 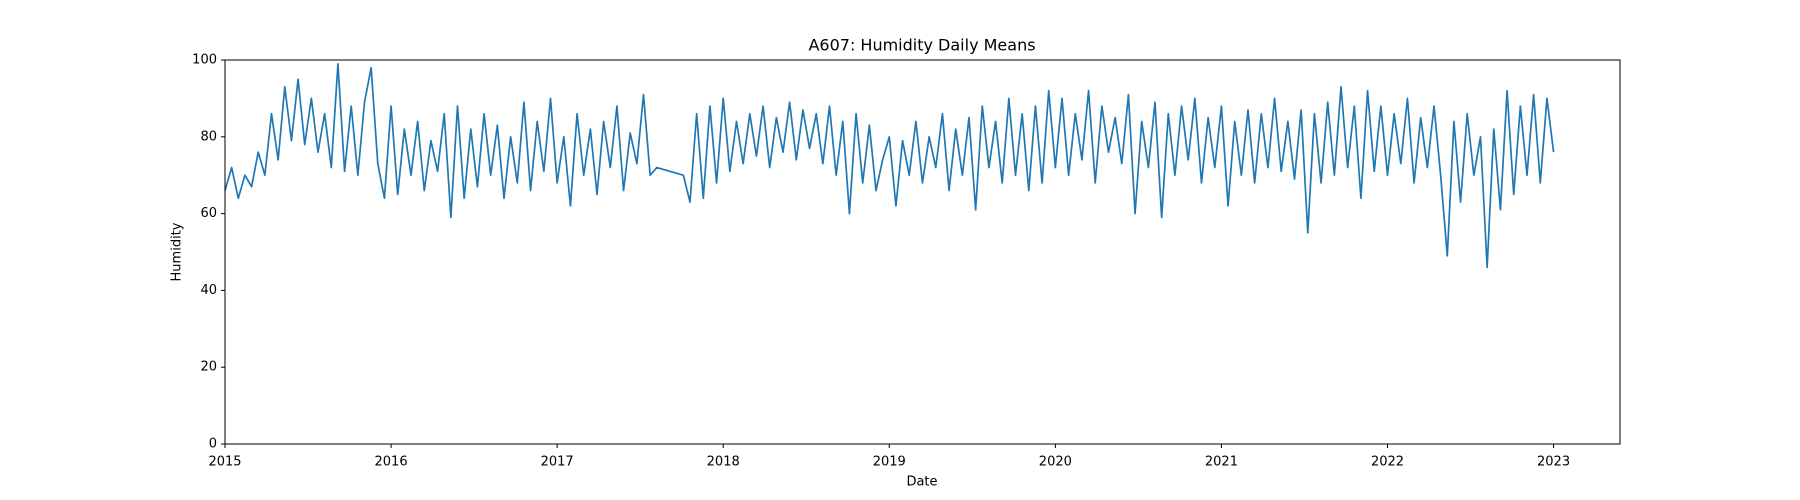 I want to click on y-tick-label: 40, so click(x=208, y=290).